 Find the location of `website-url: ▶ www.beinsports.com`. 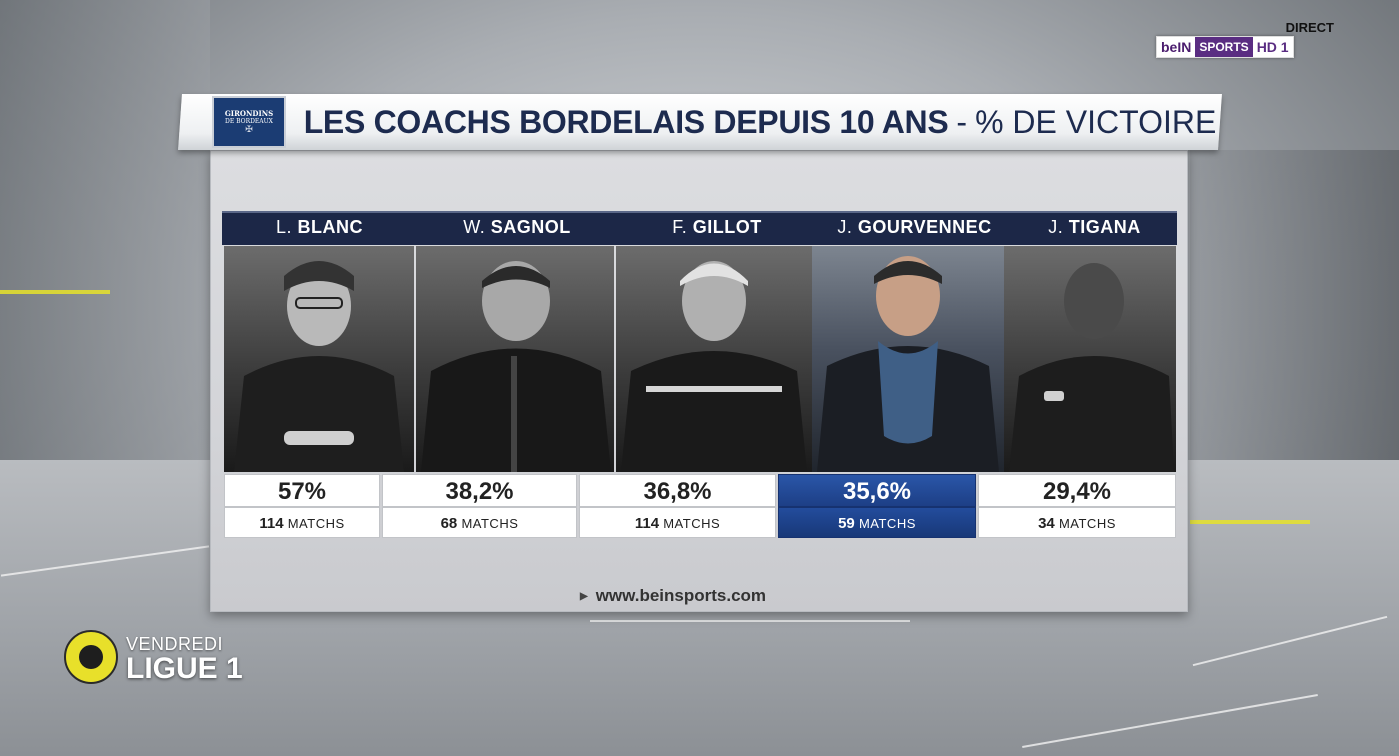

website-url: ▶ www.beinsports.com is located at coordinates (700, 596).